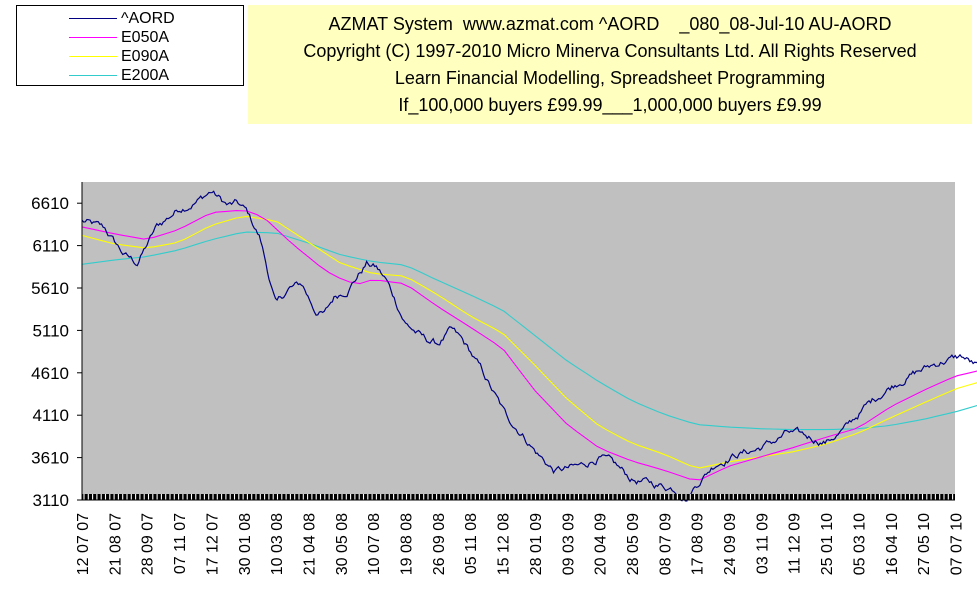 Image resolution: width=977 pixels, height=600 pixels. What do you see at coordinates (50, 373) in the screenshot?
I see `y-tick-label: 4610` at bounding box center [50, 373].